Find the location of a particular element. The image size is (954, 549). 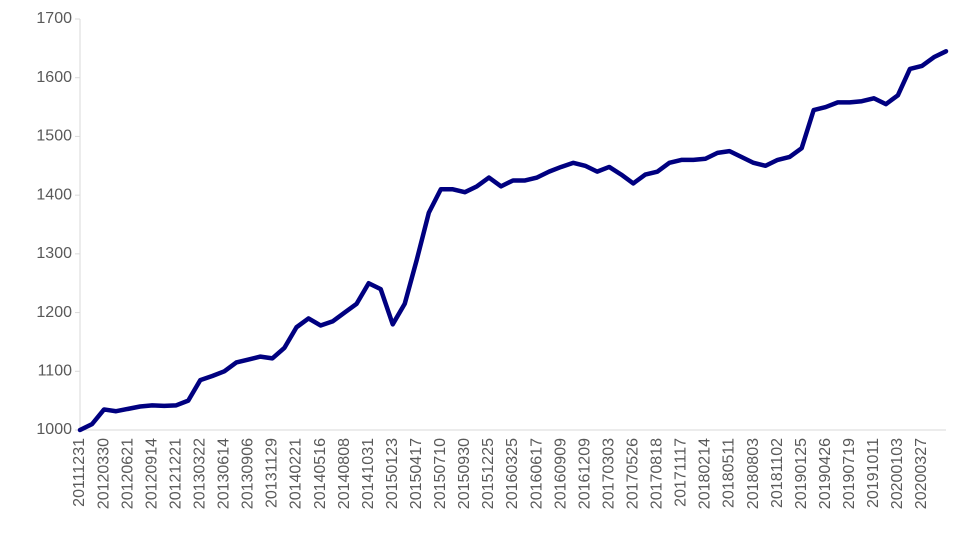

x-tick-label: 20160617 is located at coordinates (536, 473).